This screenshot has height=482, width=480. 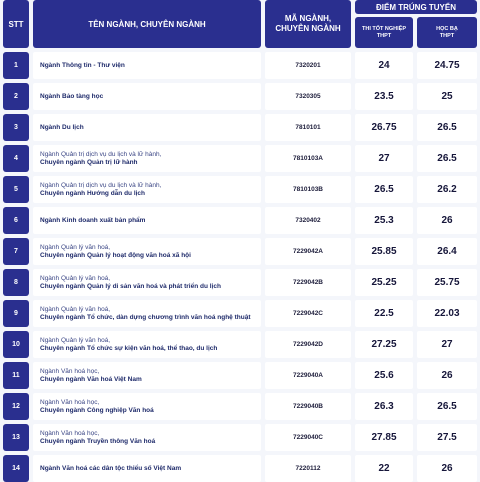 I want to click on header-score-transcript-line1: HỌC BẠ, so click(x=447, y=28).